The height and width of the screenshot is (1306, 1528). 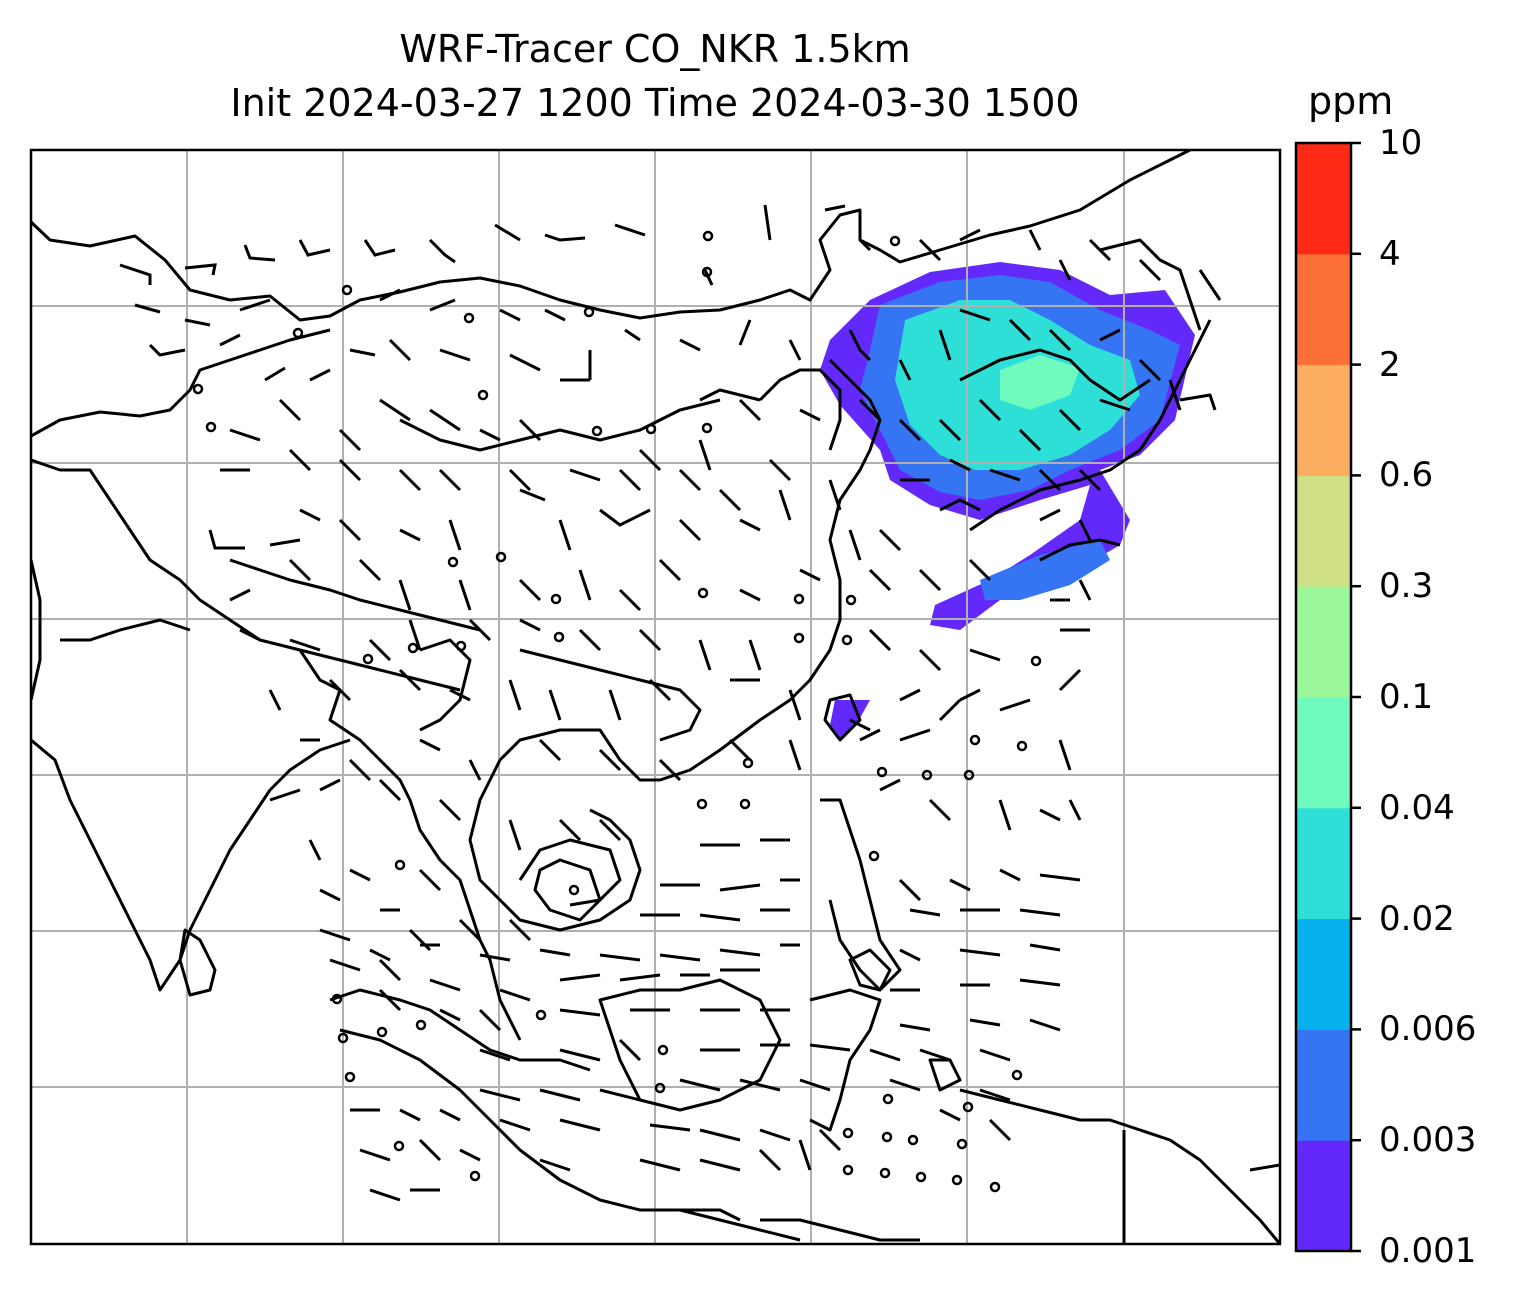 What do you see at coordinates (1040, 382) in the screenshot?
I see `plume-peak` at bounding box center [1040, 382].